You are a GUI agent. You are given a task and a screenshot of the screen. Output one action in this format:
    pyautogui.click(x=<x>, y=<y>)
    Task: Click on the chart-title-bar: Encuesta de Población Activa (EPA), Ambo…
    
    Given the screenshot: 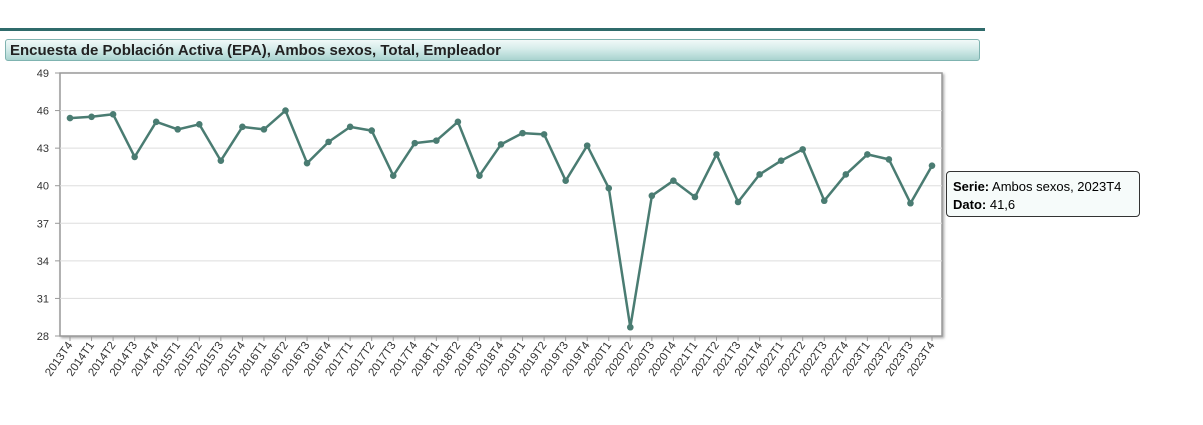 What is the action you would take?
    pyautogui.click(x=492, y=50)
    